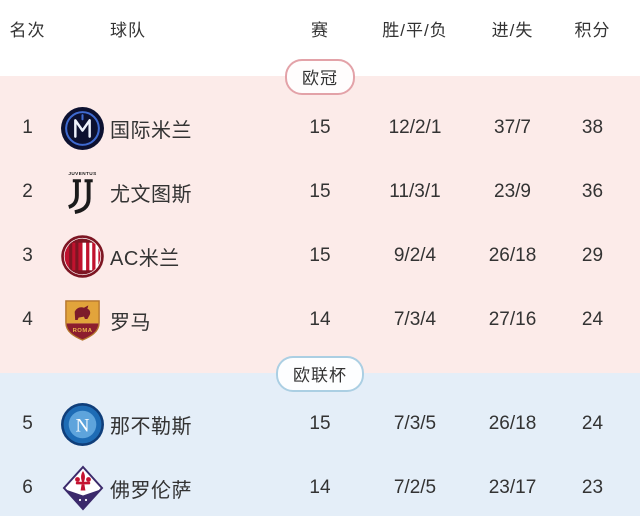 Image resolution: width=640 pixels, height=526 pixels. What do you see at coordinates (415, 423) in the screenshot?
I see `win-draw-loss: 7/3/5` at bounding box center [415, 423].